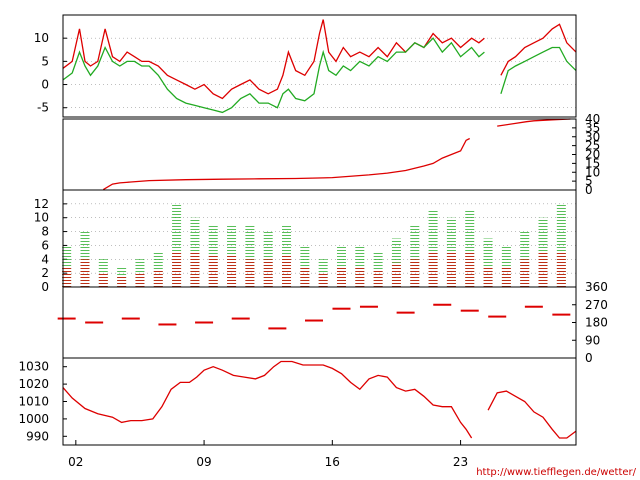 The image size is (640, 480). I want to click on y-tick-label: 1000, so click(33, 419).